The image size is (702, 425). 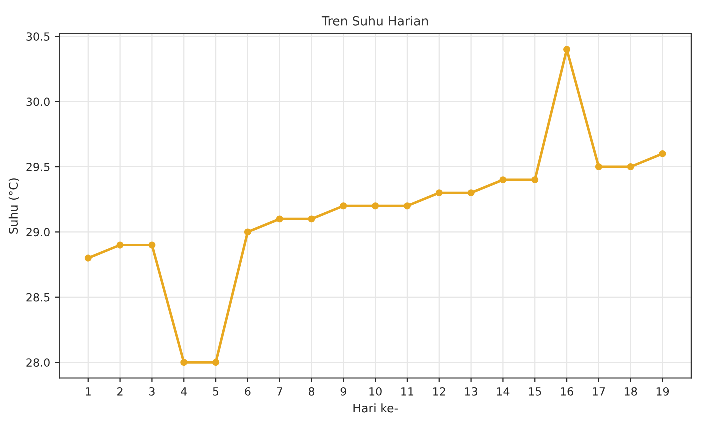 What do you see at coordinates (248, 391) in the screenshot?
I see `x-tick-label: 6` at bounding box center [248, 391].